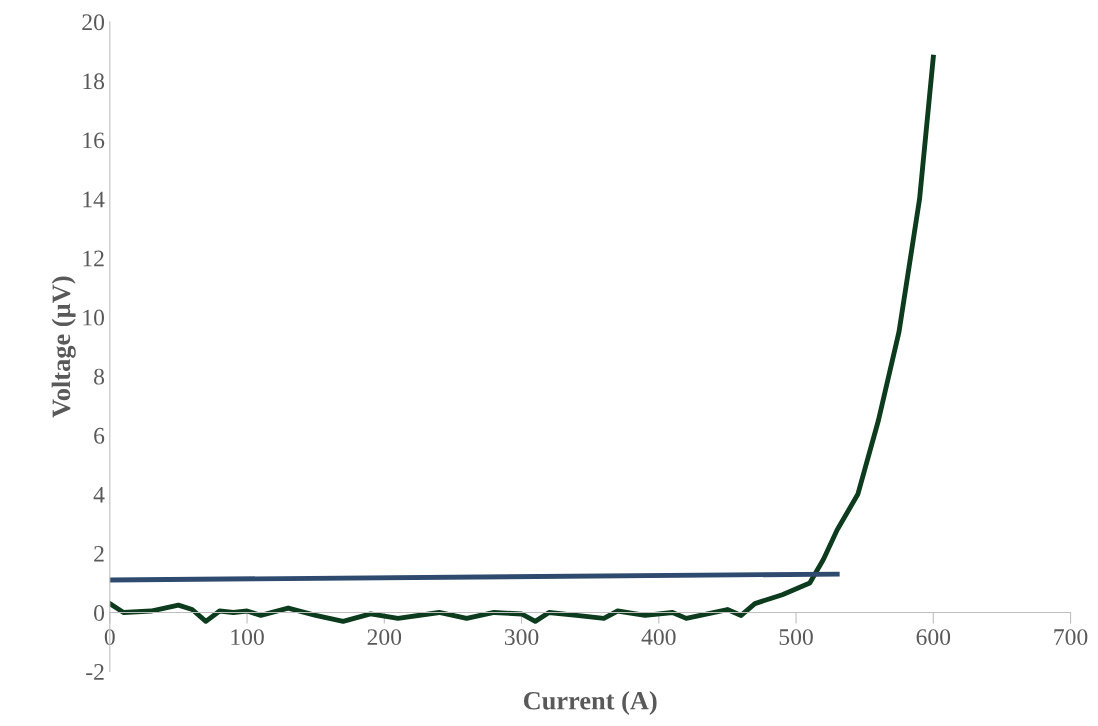 The width and height of the screenshot is (1098, 726). I want to click on y-tick-label: 16, so click(94, 140).